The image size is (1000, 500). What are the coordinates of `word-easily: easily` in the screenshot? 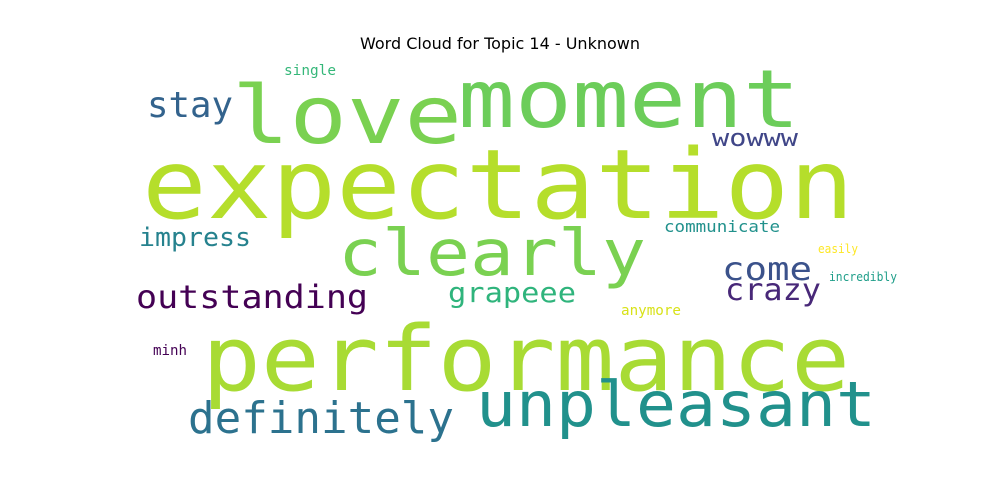 It's located at (838, 249).